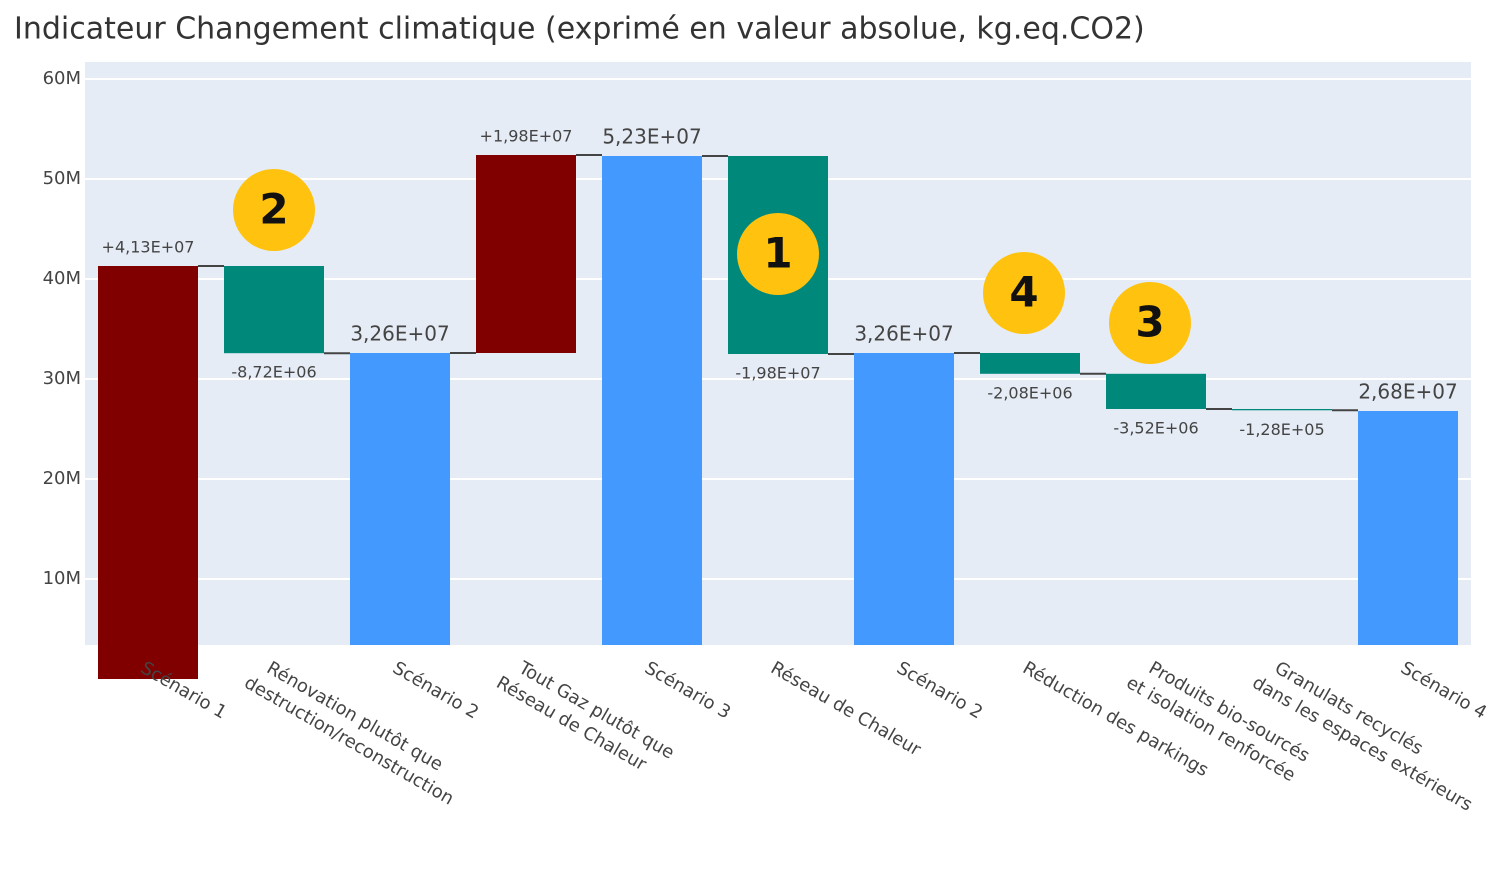 The width and height of the screenshot is (1509, 869). What do you see at coordinates (62, 578) in the screenshot?
I see `y-tick-label: 10M` at bounding box center [62, 578].